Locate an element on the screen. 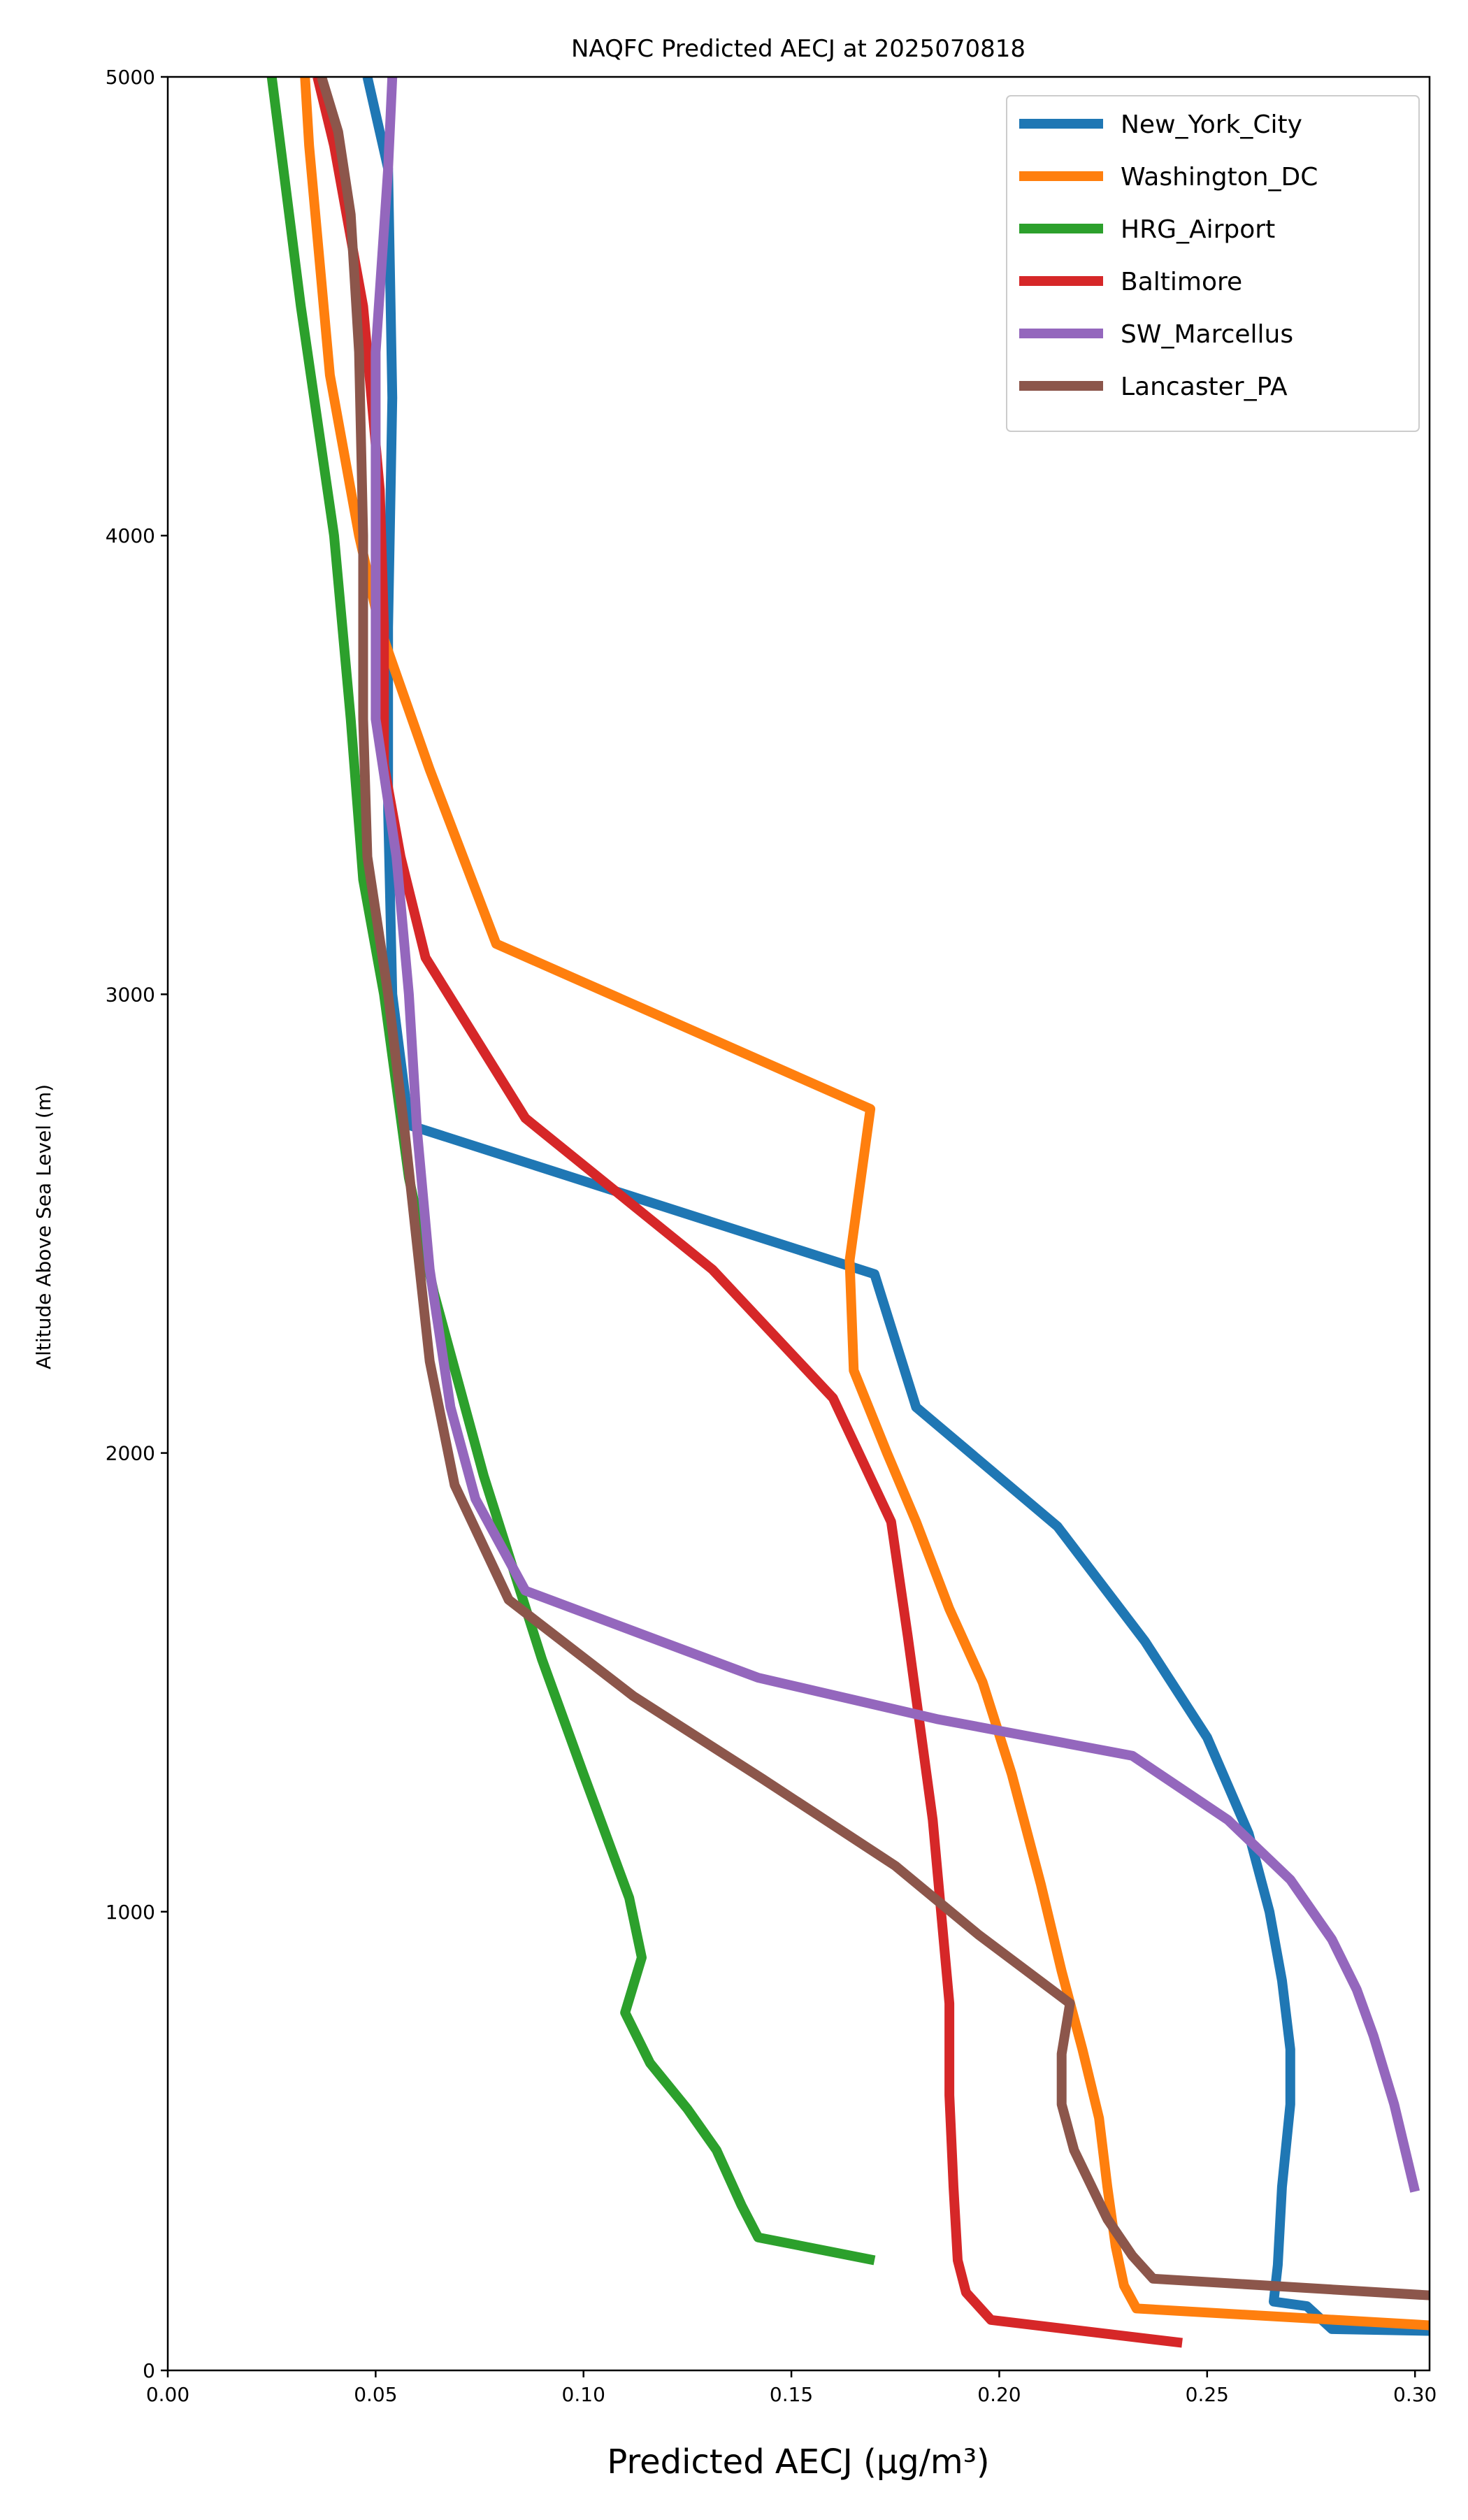 The height and width of the screenshot is (2520, 1468). y-tick-label: 3000 is located at coordinates (130, 994).